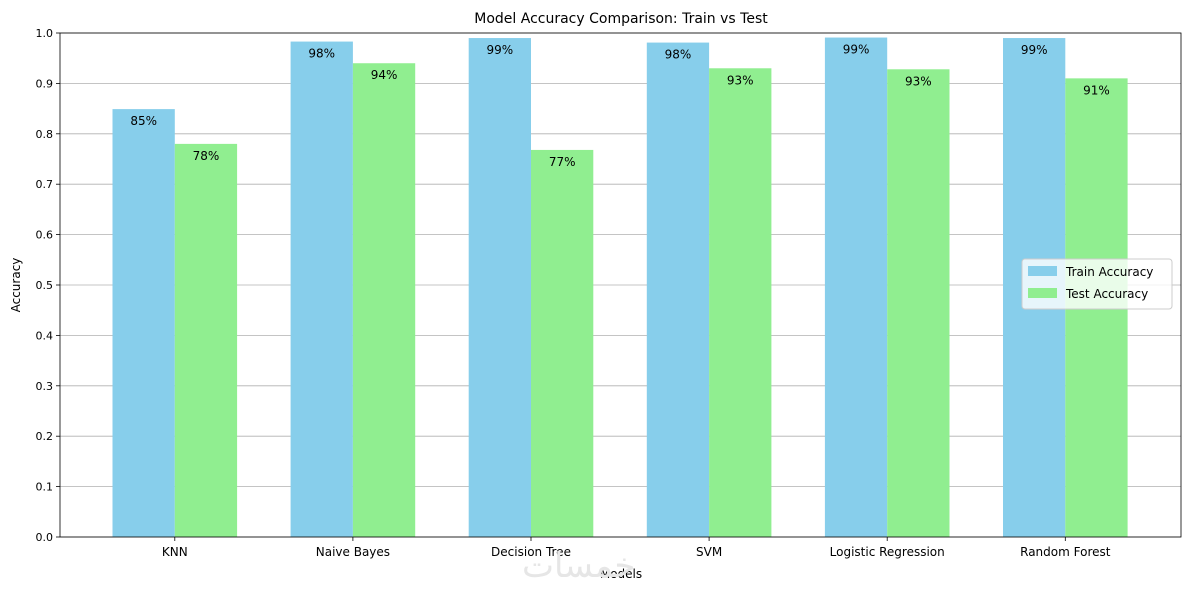  What do you see at coordinates (45, 134) in the screenshot?
I see `y-tick-label: 0.8` at bounding box center [45, 134].